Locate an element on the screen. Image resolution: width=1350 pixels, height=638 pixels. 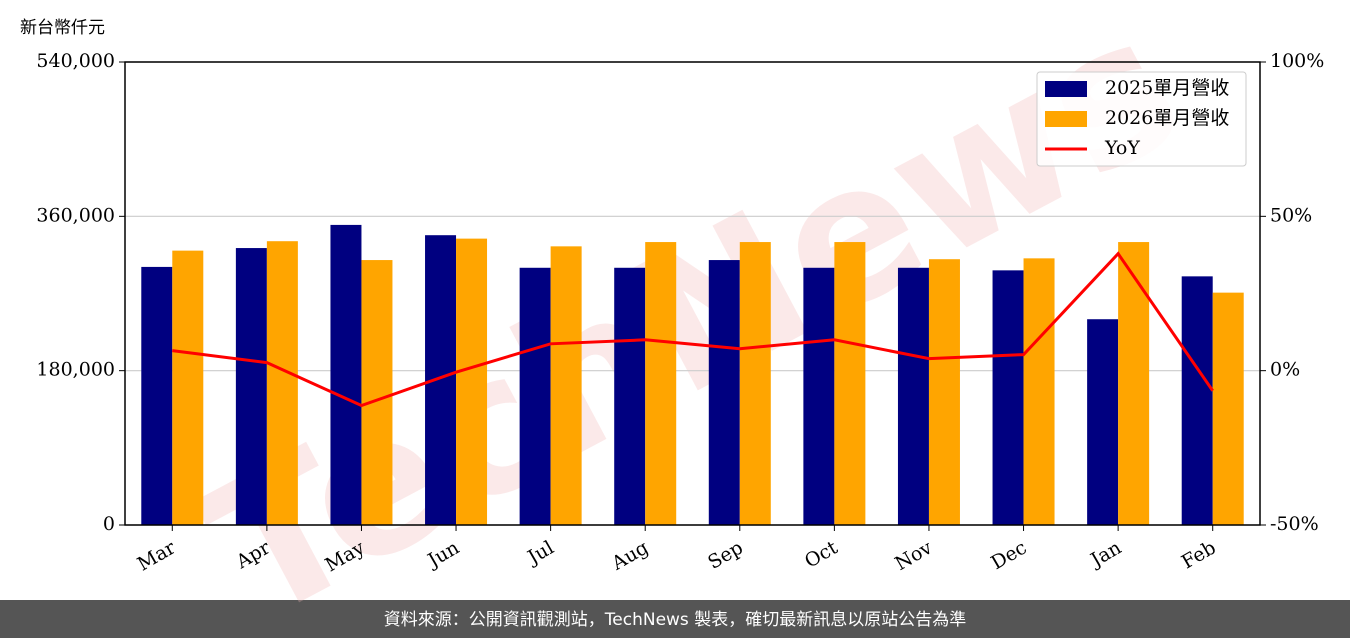
source-note: 資料來源：公開資訊觀測站，TechNews 製表，確切最新訊息以原站公告為準 is located at coordinates (675, 620).